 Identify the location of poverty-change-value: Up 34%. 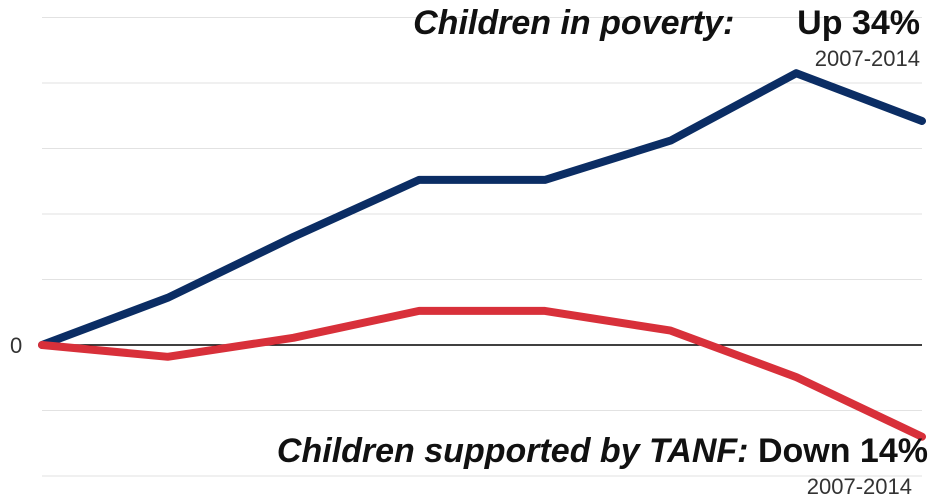
(858, 23).